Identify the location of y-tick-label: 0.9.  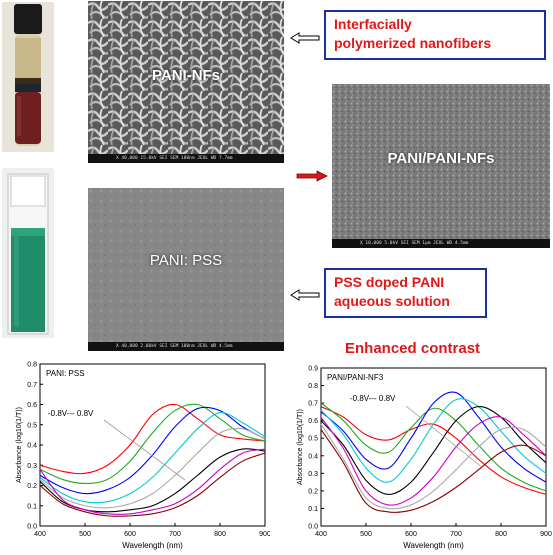
(313, 369).